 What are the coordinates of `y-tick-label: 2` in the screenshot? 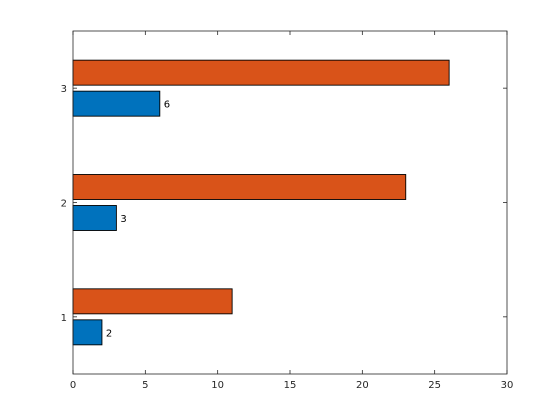 It's located at (64, 204).